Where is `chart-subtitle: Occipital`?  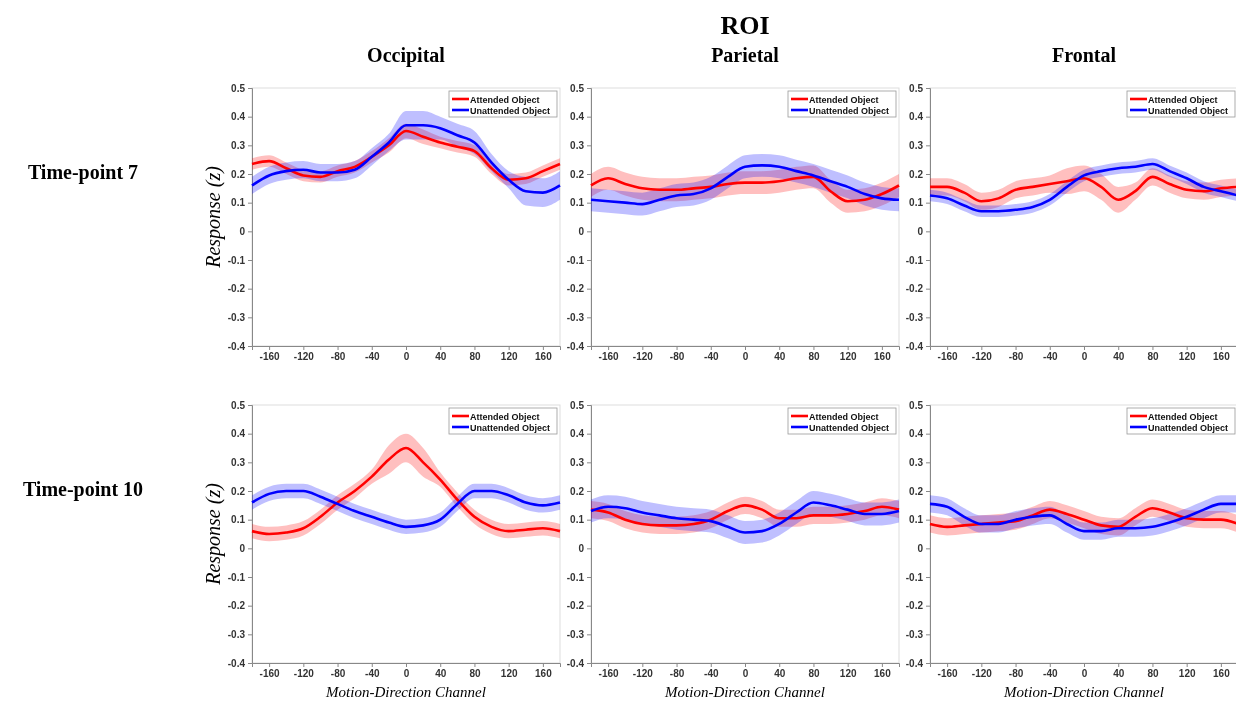
chart-subtitle: Occipital is located at coordinates (406, 55).